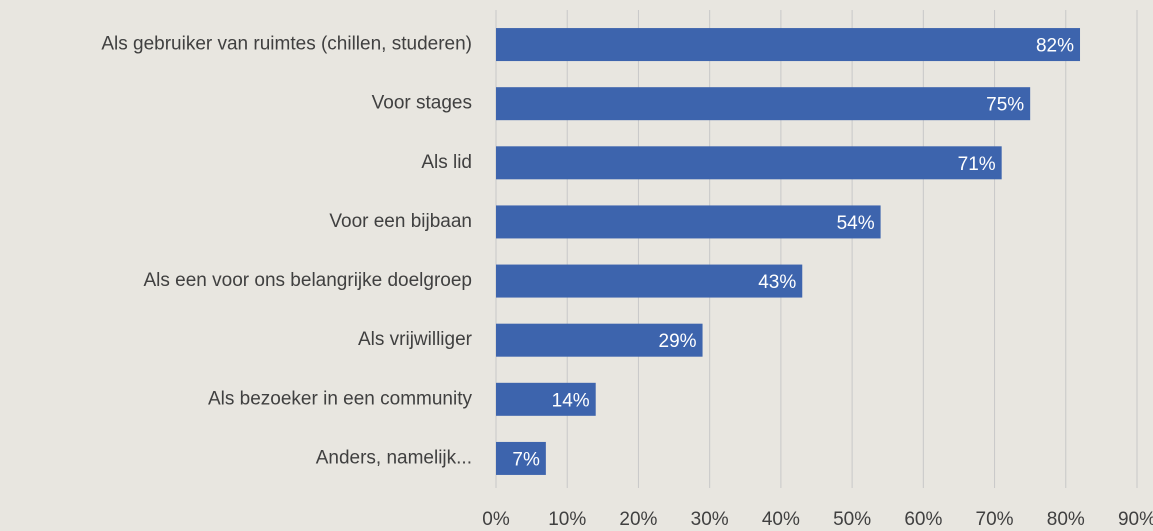 This screenshot has height=531, width=1153. I want to click on y-tick-label: Als vrijwilliger, so click(415, 339).